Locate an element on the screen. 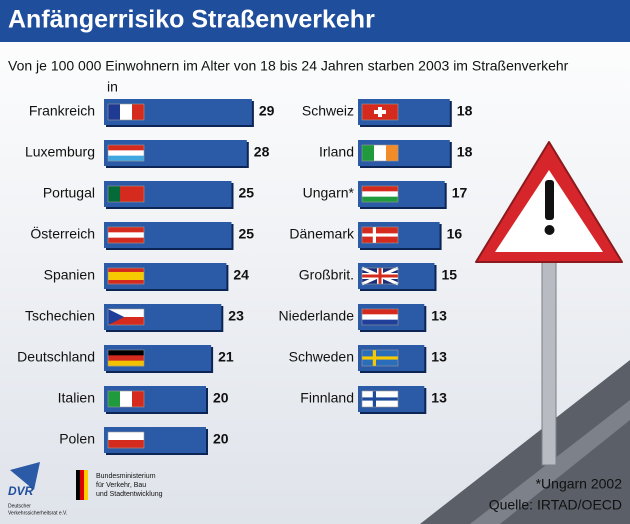 The height and width of the screenshot is (524, 630). category-label: Italien is located at coordinates (76, 398).